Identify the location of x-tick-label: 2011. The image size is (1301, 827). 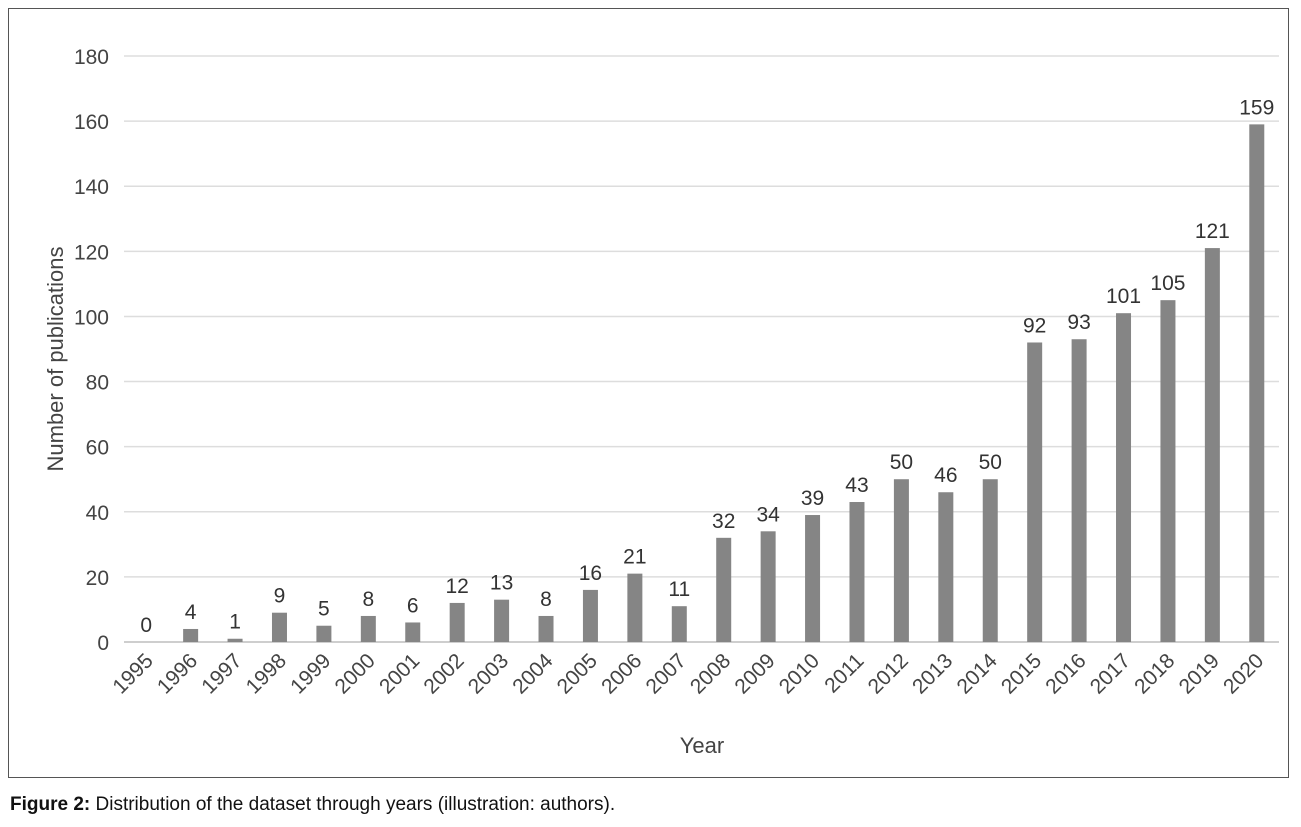
(844, 673).